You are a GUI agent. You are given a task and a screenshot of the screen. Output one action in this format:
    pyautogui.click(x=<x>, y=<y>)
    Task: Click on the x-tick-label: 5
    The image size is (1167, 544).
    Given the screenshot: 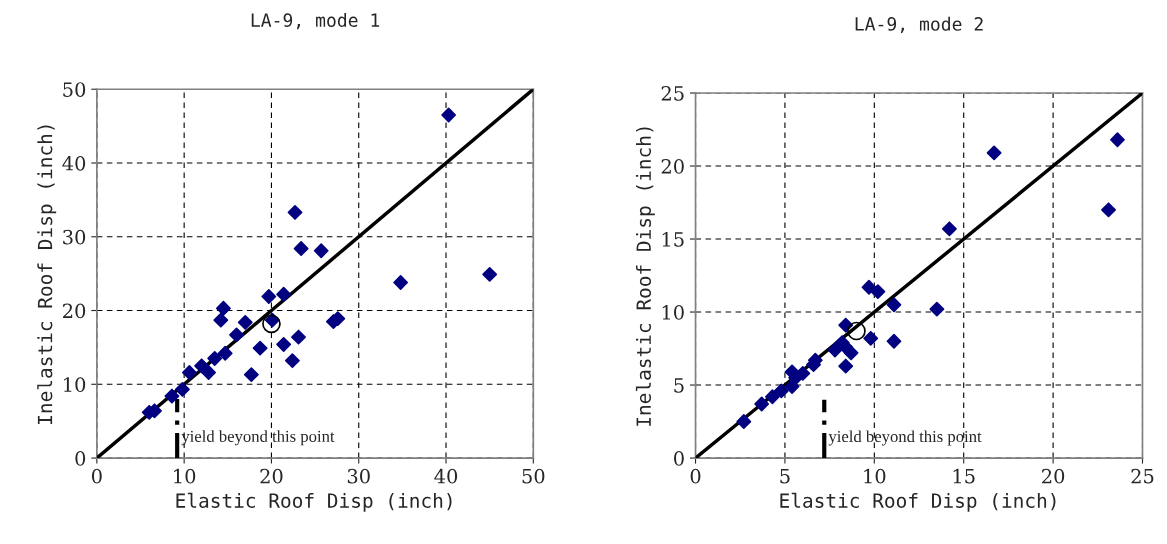 What is the action you would take?
    pyautogui.click(x=785, y=476)
    